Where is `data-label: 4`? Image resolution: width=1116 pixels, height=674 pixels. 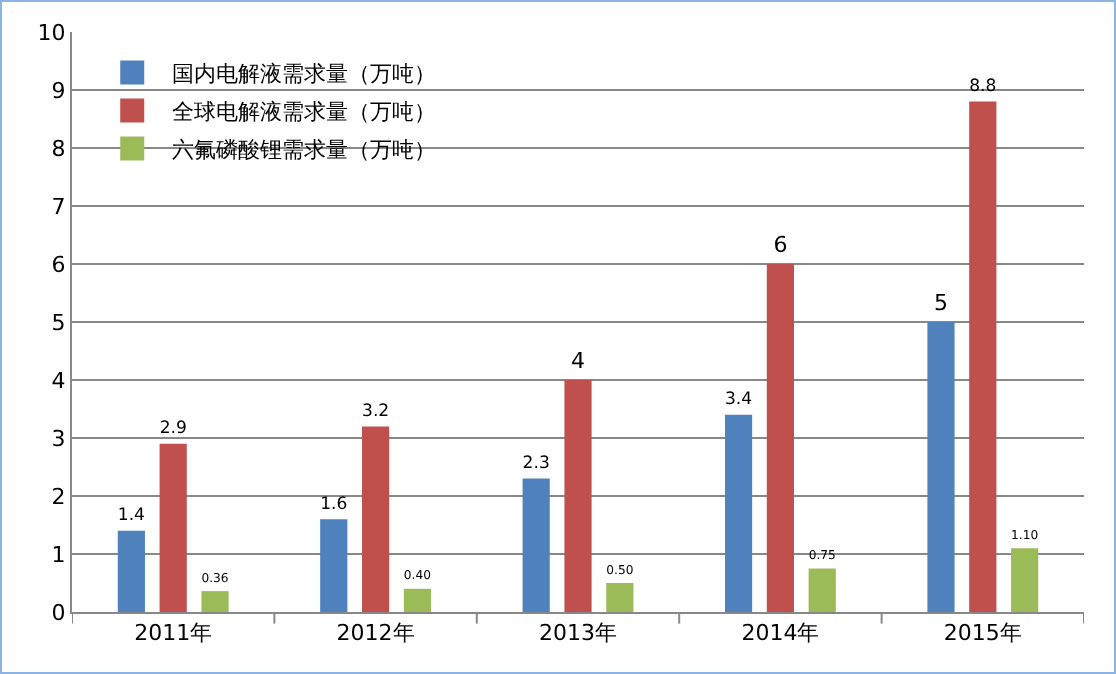 data-label: 4 is located at coordinates (578, 361).